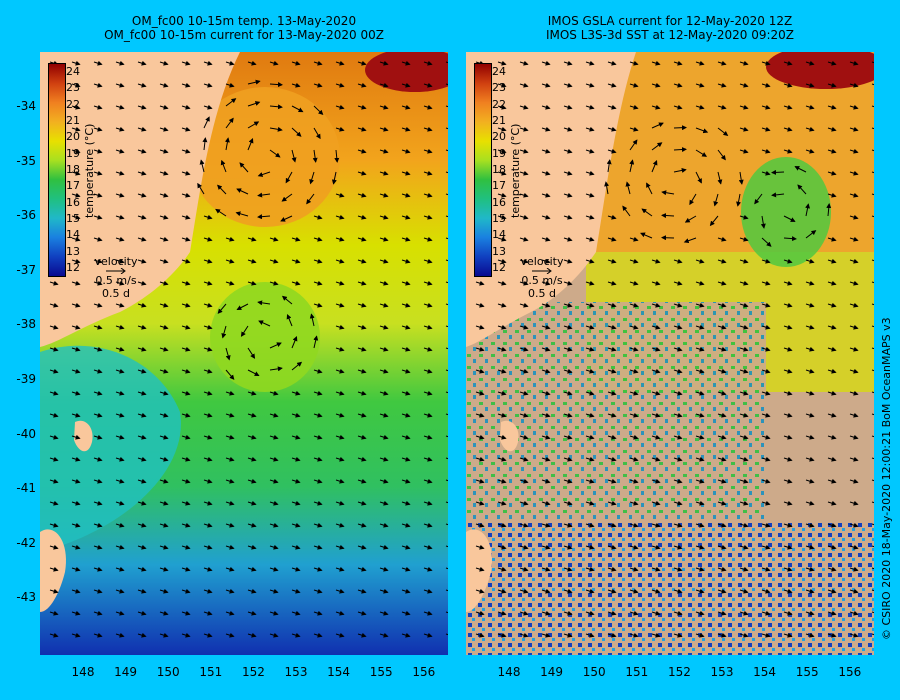 Image resolution: width=900 pixels, height=700 pixels. What do you see at coordinates (126, 672) in the screenshot?
I see `left-longitude-label: 149` at bounding box center [126, 672].